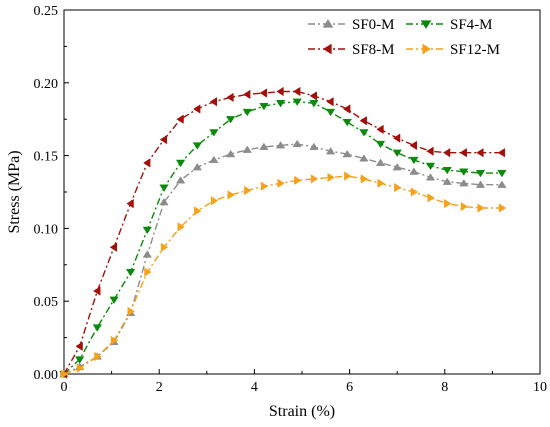 This screenshot has width=550, height=427. Describe the element at coordinates (449, 25) in the screenshot. I see `legend-item-sf4-m: SF4-M` at that location.